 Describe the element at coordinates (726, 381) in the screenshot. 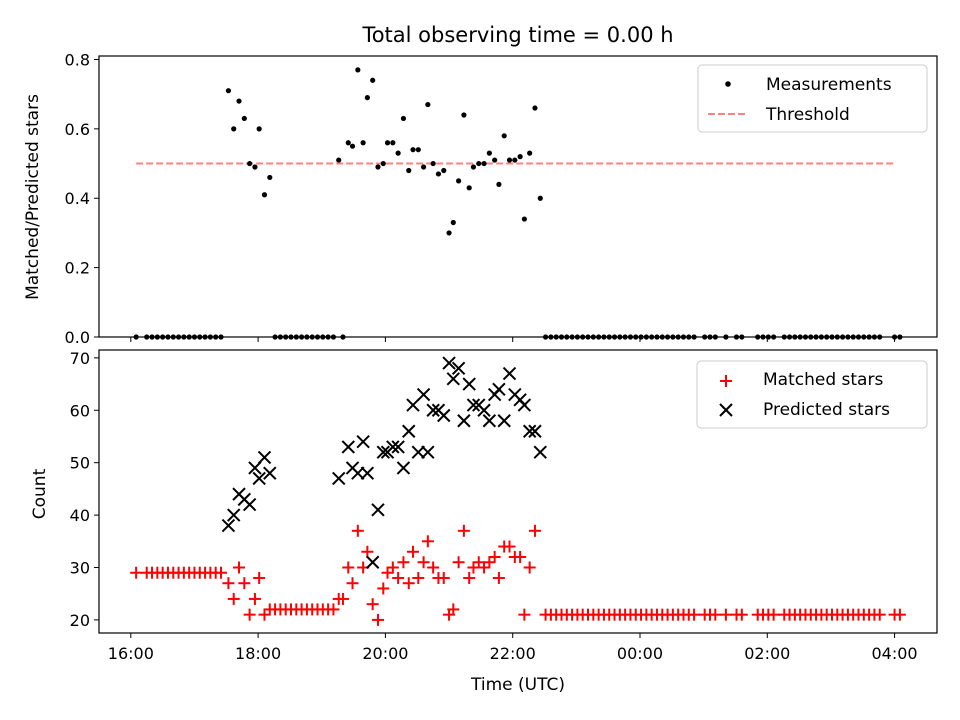

I see `legend-matched-marker` at that location.